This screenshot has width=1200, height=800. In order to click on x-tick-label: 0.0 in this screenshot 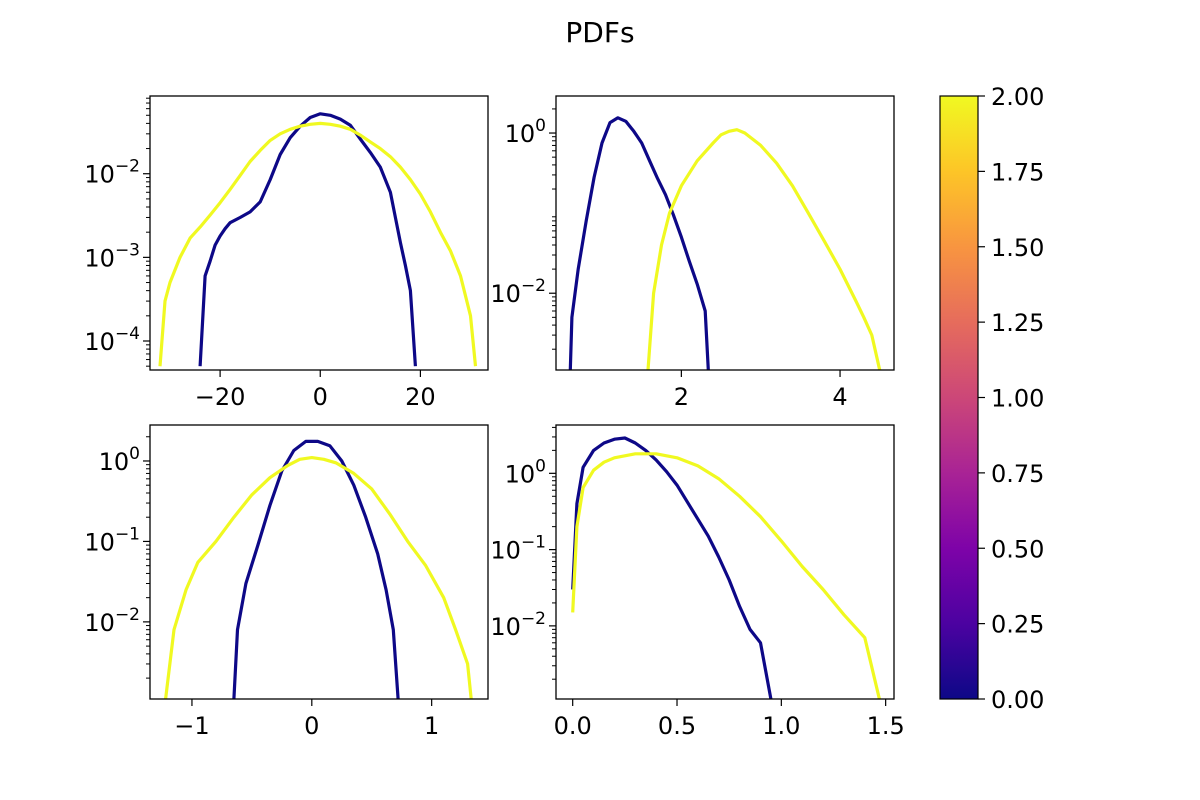, I will do `click(573, 726)`.